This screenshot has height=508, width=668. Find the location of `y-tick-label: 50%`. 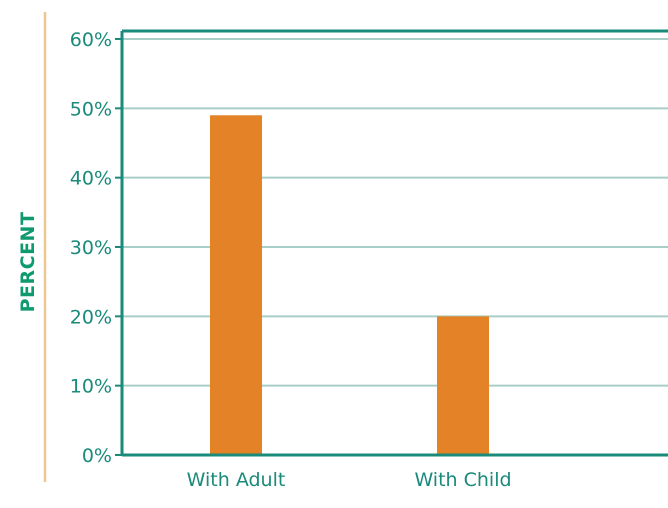

y-tick-label: 50% is located at coordinates (91, 109).